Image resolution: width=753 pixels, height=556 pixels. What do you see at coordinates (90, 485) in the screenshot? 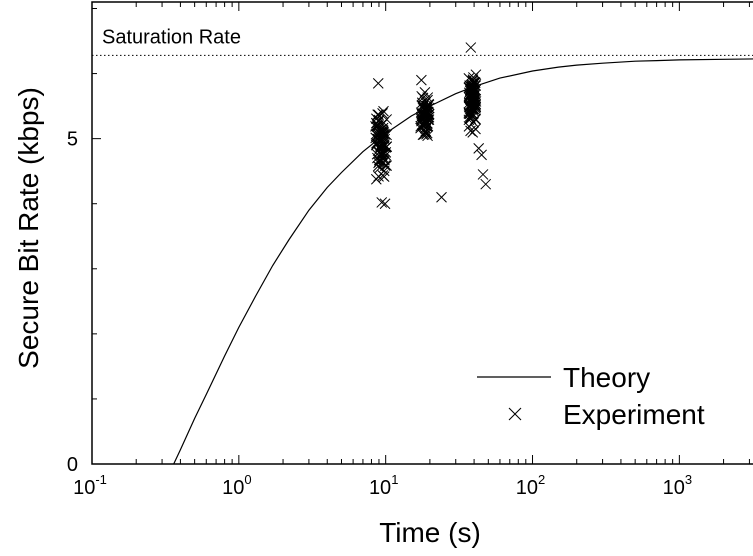
I see `x-tick-label: 10⁻¹` at bounding box center [90, 485].